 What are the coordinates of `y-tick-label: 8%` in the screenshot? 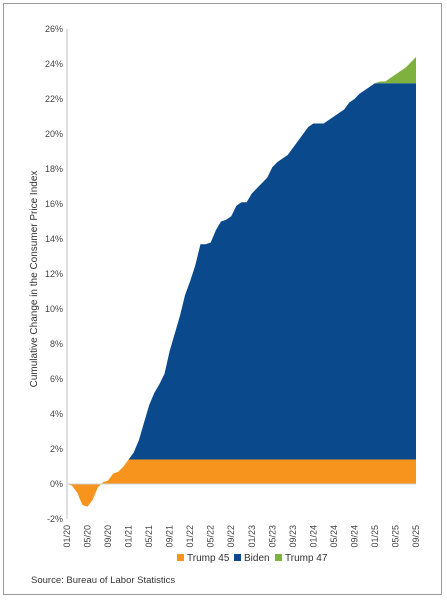 It's located at (56, 344).